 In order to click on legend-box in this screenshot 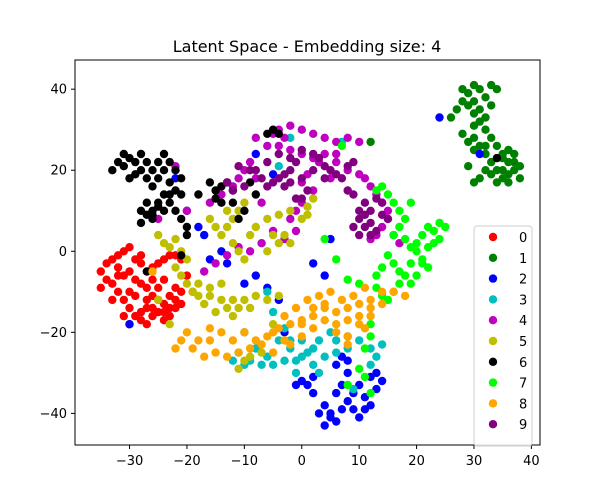, I will do `click(503, 336)`.